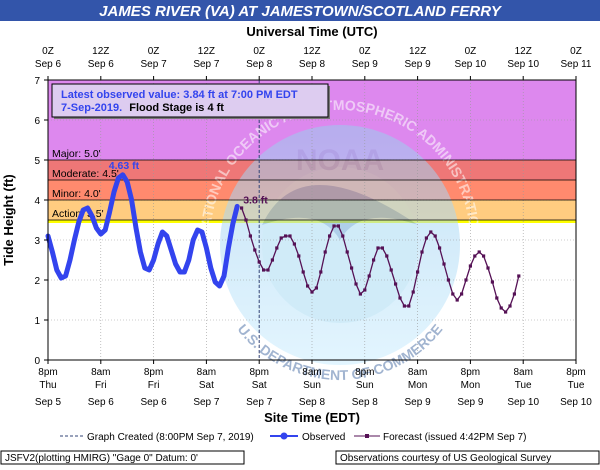 Image resolution: width=600 pixels, height=470 pixels. Describe the element at coordinates (284, 436) in the screenshot. I see `legend-observed-marker` at that location.